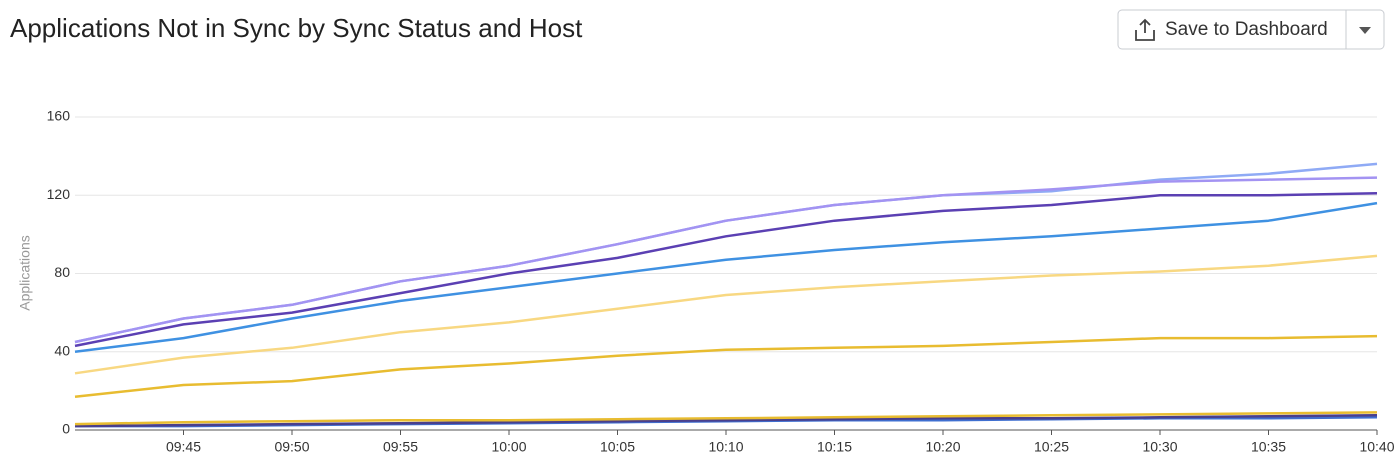 This screenshot has width=1400, height=461. Describe the element at coordinates (62, 272) in the screenshot. I see `y-tick-label: 80` at that location.